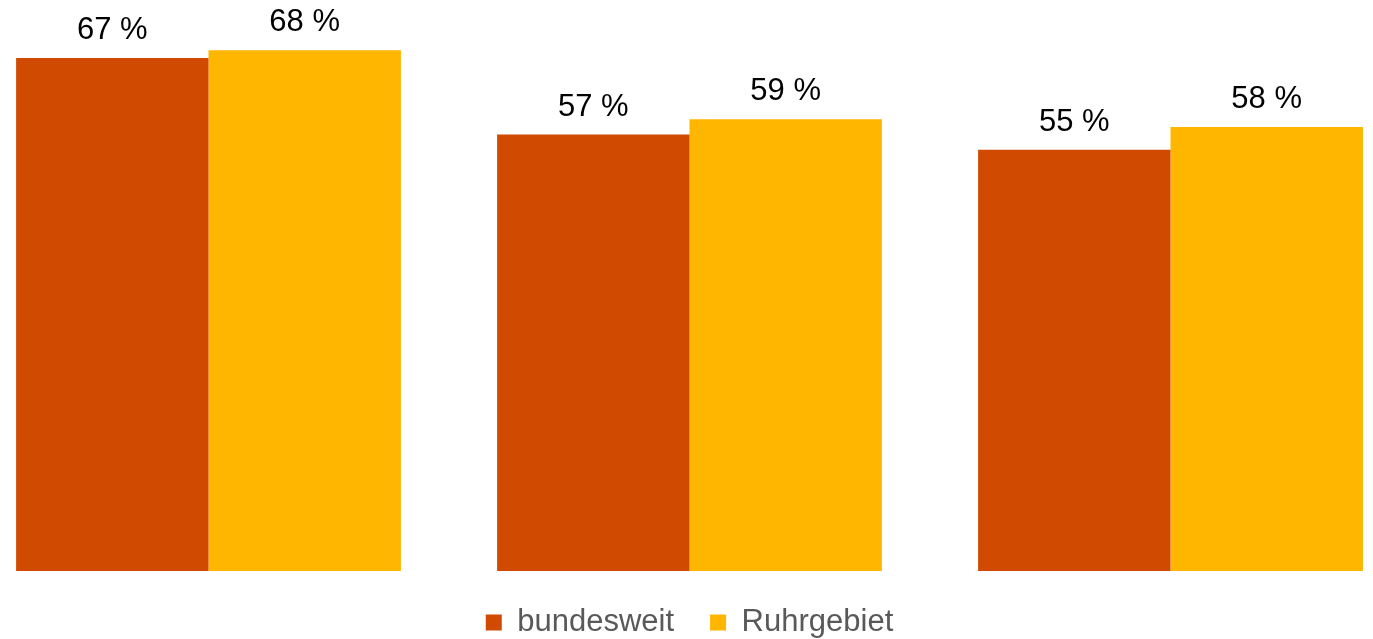 The width and height of the screenshot is (1373, 639). I want to click on legend-label: bundesweit, so click(596, 621).